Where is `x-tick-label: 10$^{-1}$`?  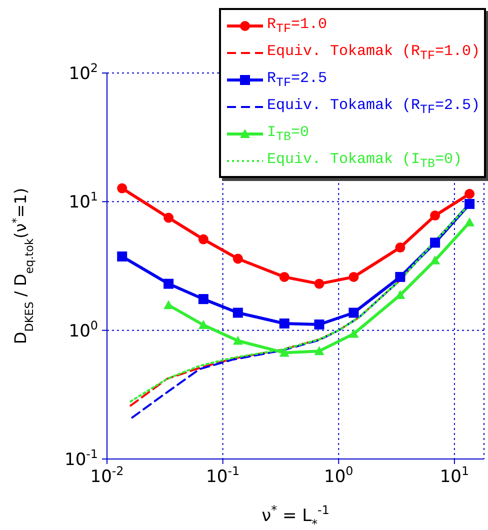
x-tick-label: 10$^{-1}$ is located at coordinates (223, 475).